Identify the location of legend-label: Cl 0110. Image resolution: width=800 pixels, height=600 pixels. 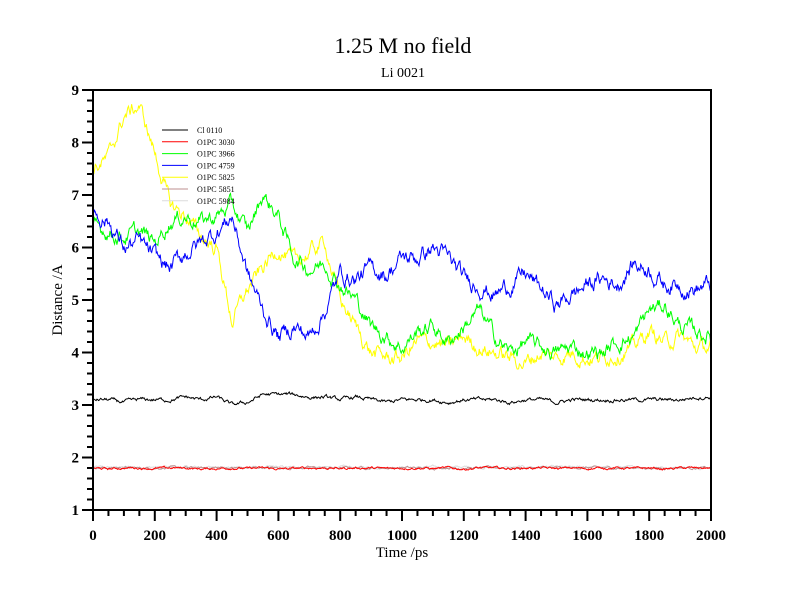
(209, 130).